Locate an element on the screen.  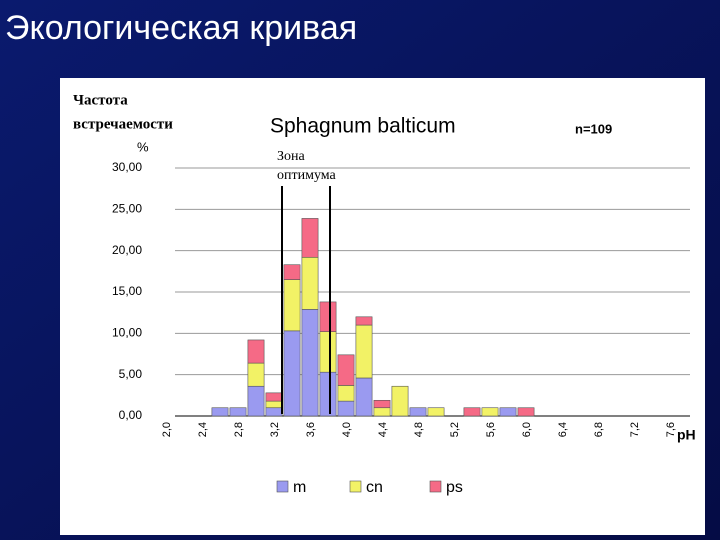
x-tick-label: 5,6 is located at coordinates (491, 429).